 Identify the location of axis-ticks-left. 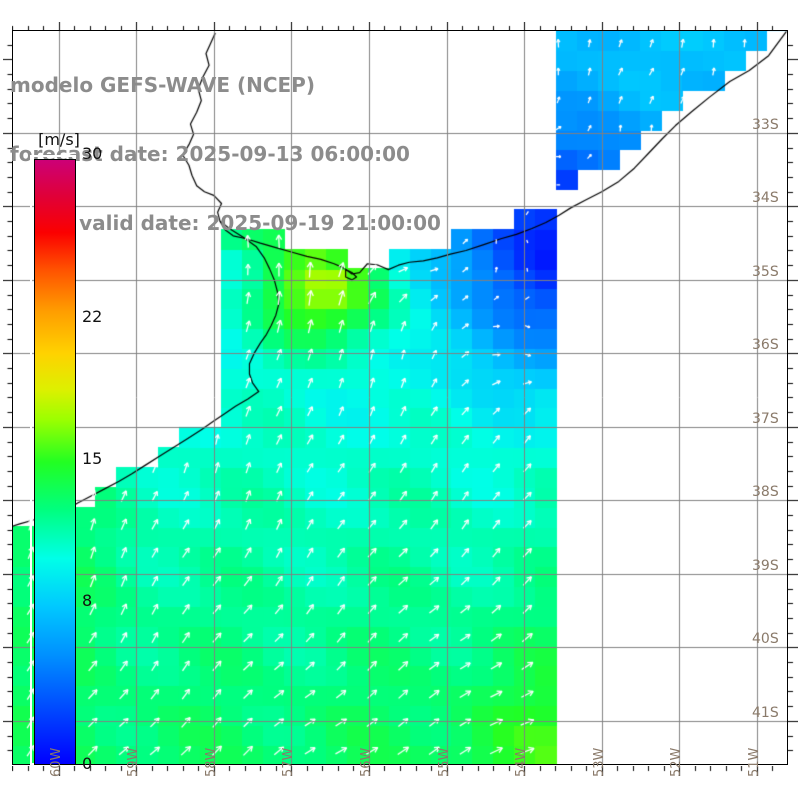
(7, 397).